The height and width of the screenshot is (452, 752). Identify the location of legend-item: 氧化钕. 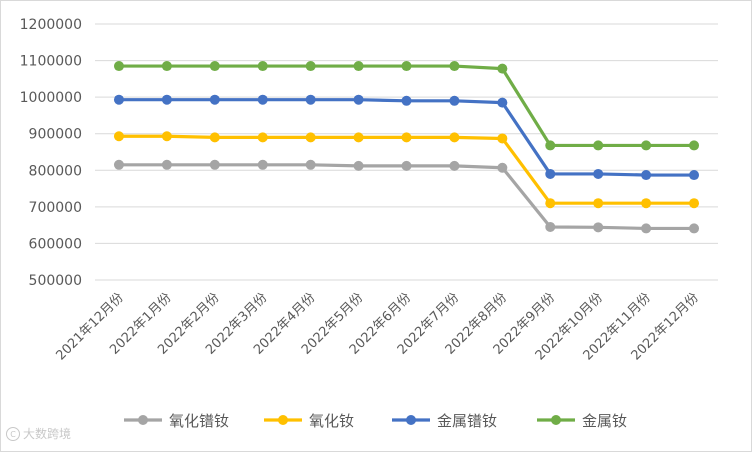
(309, 421).